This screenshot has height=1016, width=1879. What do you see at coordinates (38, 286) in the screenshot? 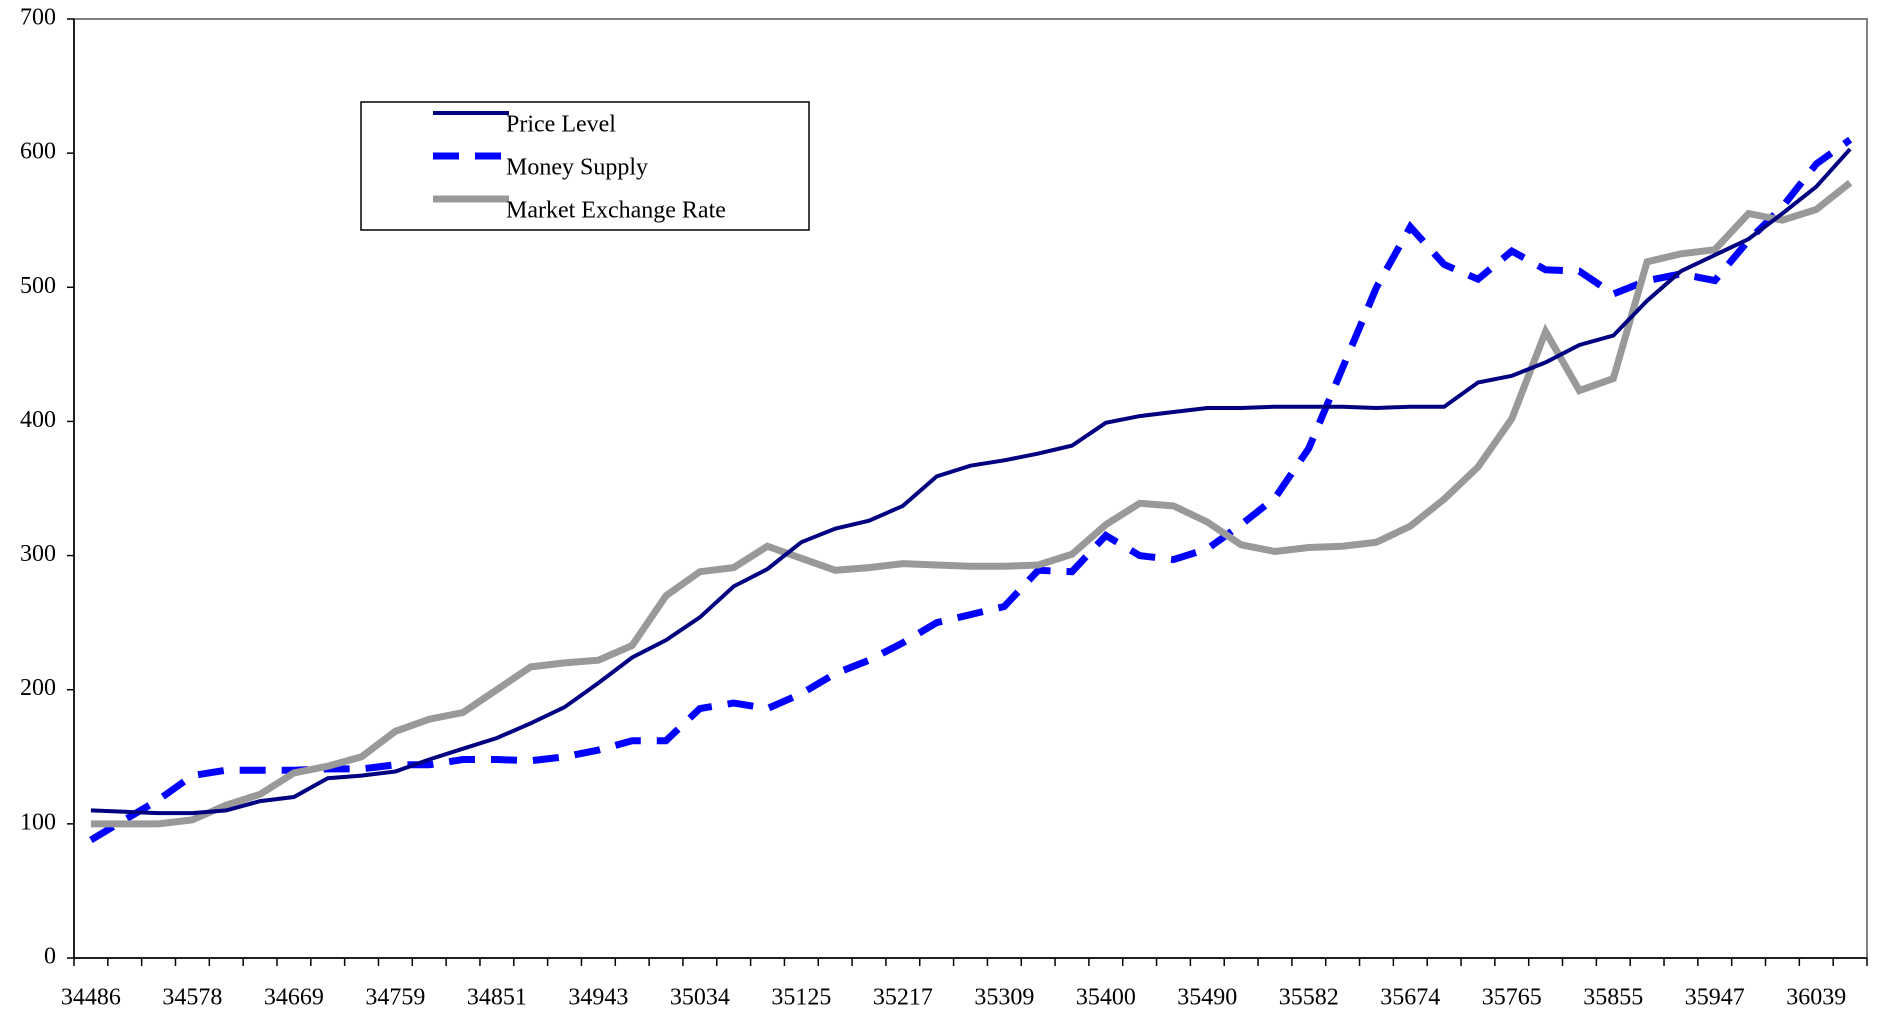
I see `y-tick-label: 500` at bounding box center [38, 286].